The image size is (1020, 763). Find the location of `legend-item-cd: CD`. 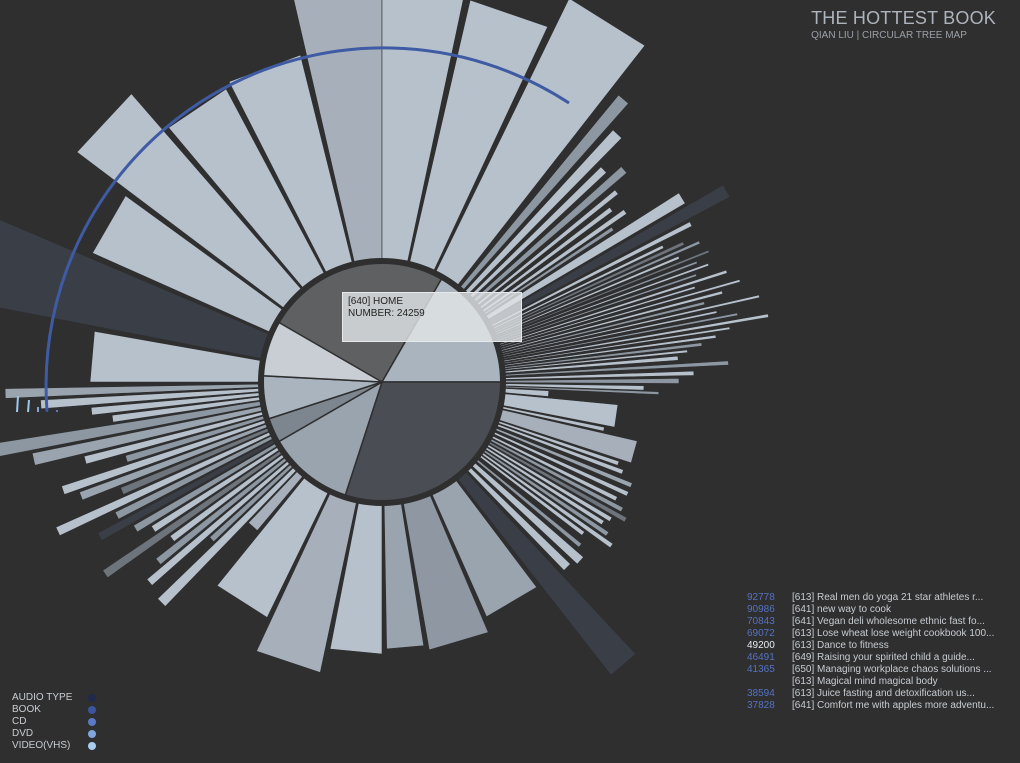

legend-item-cd: CD is located at coordinates (56, 722).